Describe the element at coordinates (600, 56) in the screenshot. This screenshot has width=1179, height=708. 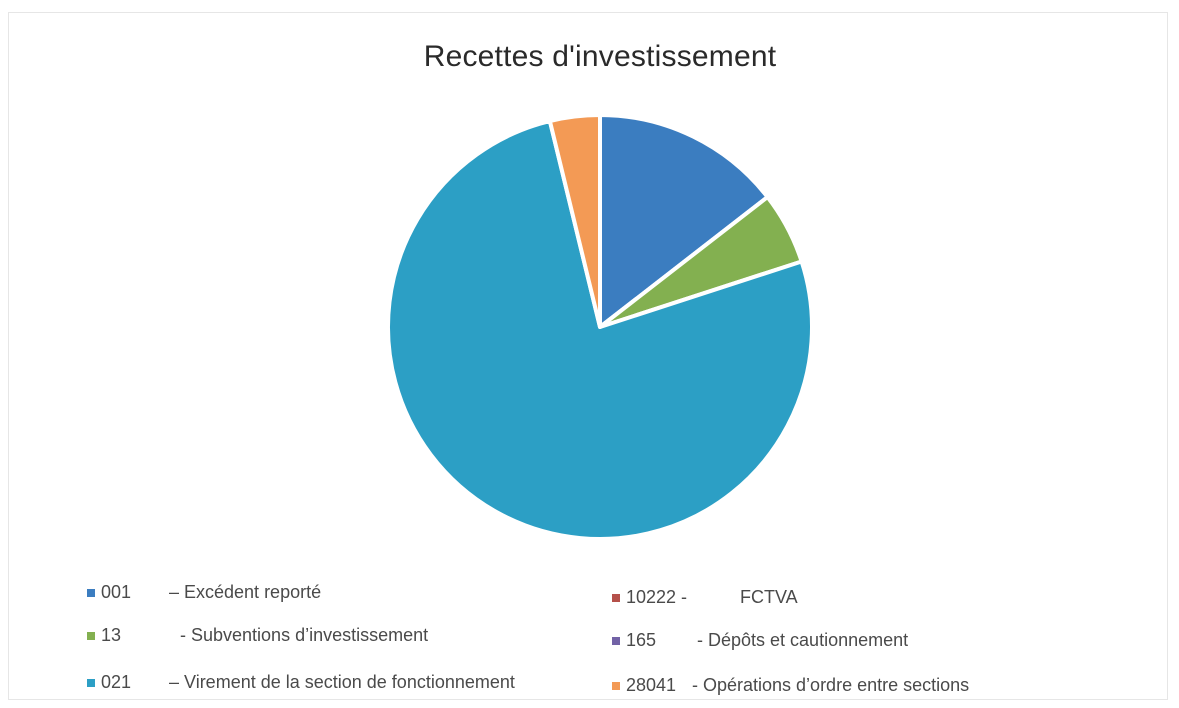
I see `chart-title: Recettes d'investissement` at that location.